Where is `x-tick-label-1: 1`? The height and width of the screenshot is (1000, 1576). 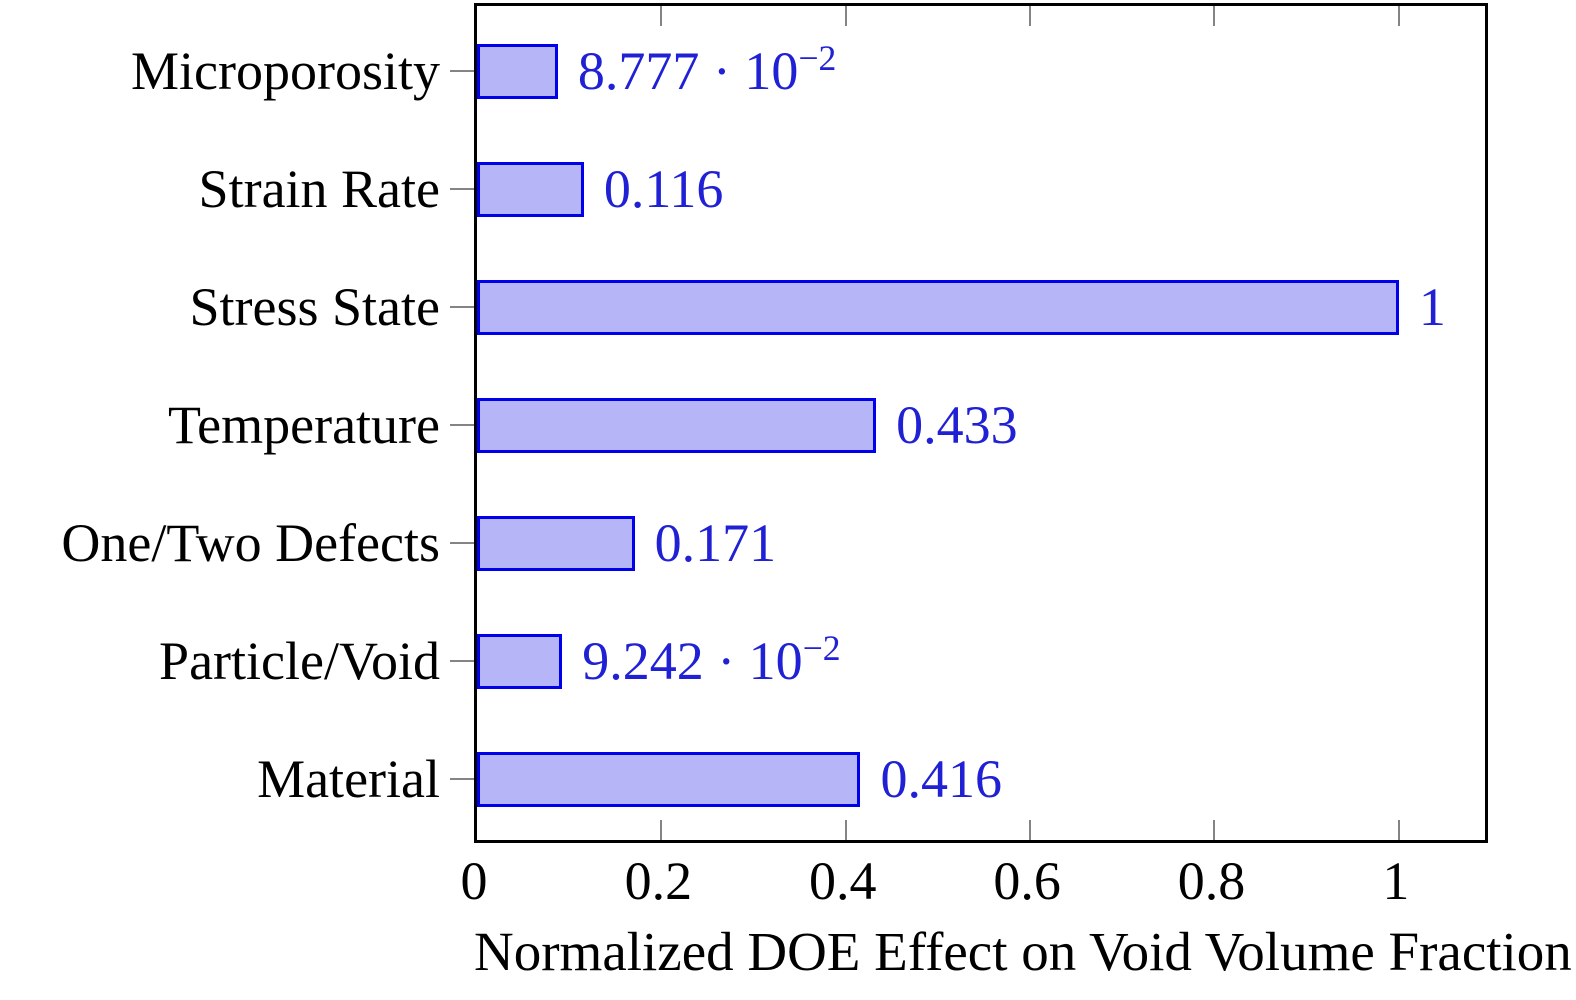 x-tick-label-1: 1 is located at coordinates (1396, 881).